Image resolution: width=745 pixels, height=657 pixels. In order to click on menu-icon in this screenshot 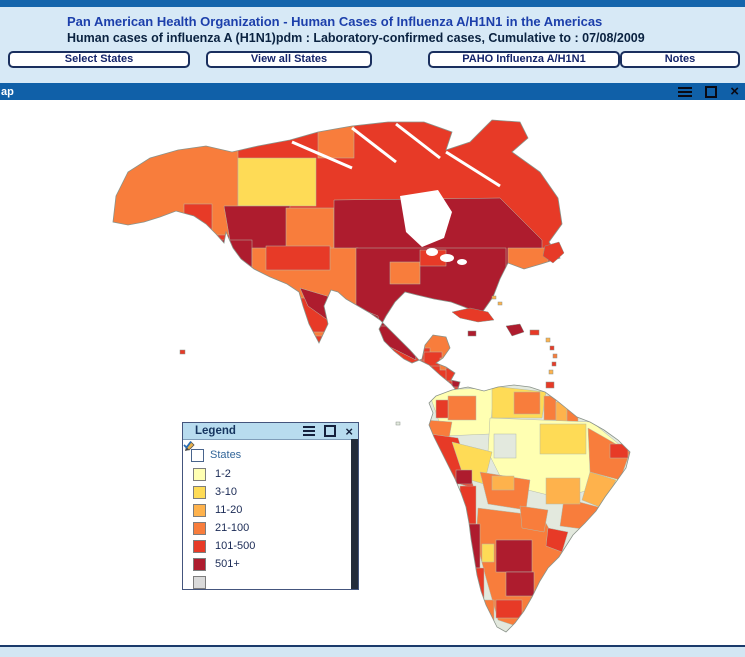, I will do `click(685, 91)`.